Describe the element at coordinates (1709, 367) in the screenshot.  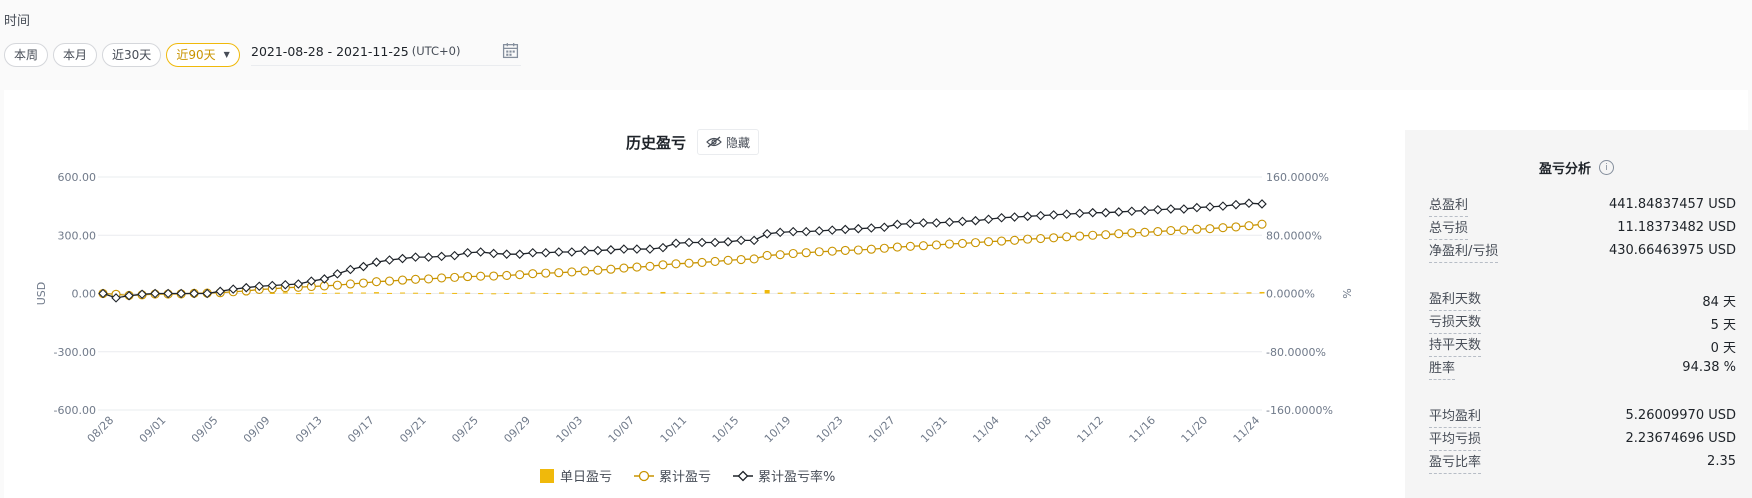
I see `stat-value: 94.38 %` at that location.